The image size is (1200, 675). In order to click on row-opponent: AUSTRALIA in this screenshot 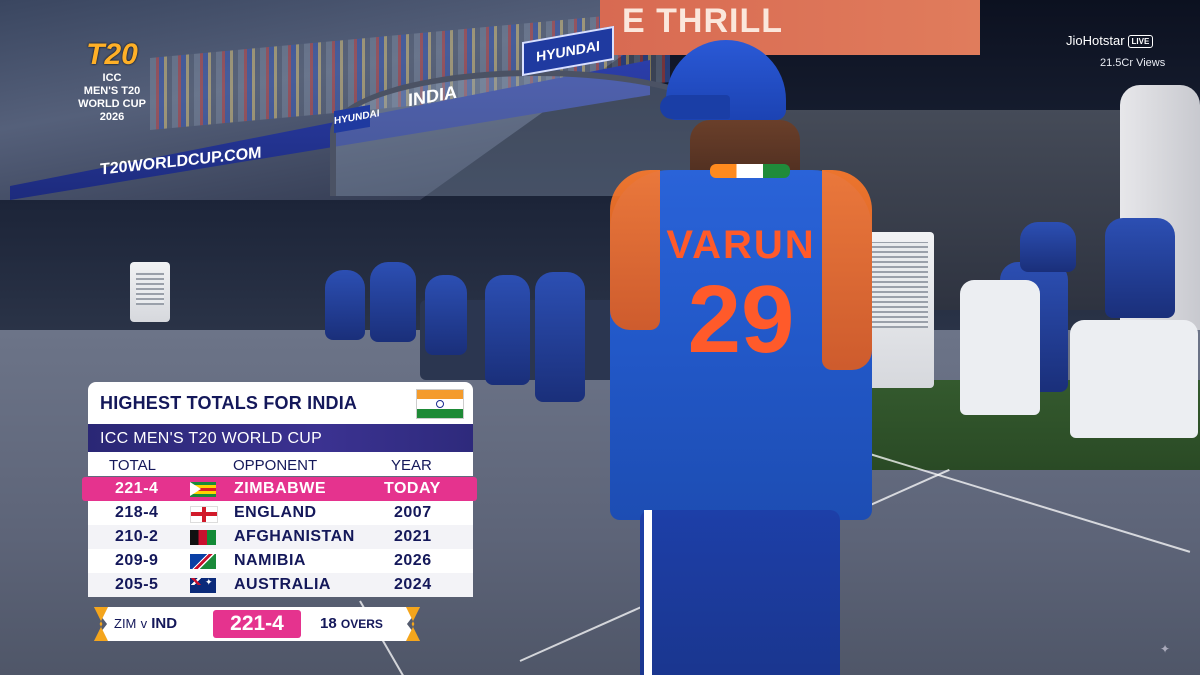, I will do `click(282, 584)`.